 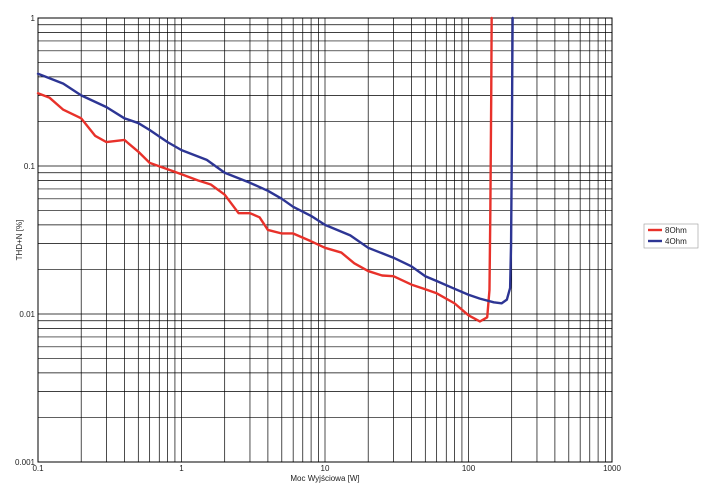 I want to click on legend-label: 4Ohm, so click(x=676, y=241).